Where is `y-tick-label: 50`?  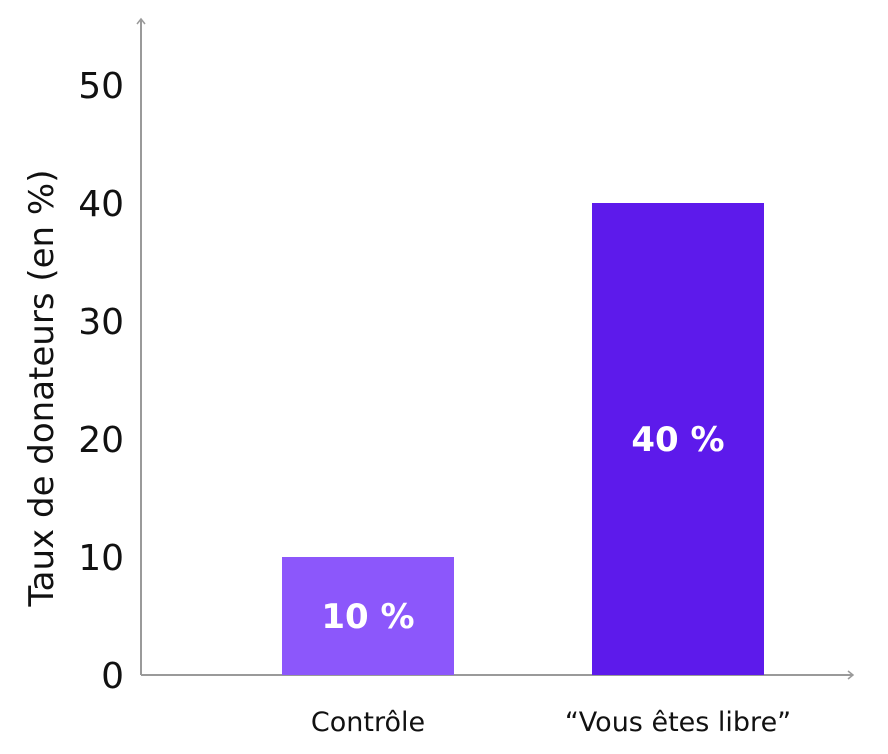
y-tick-label: 50 is located at coordinates (101, 86).